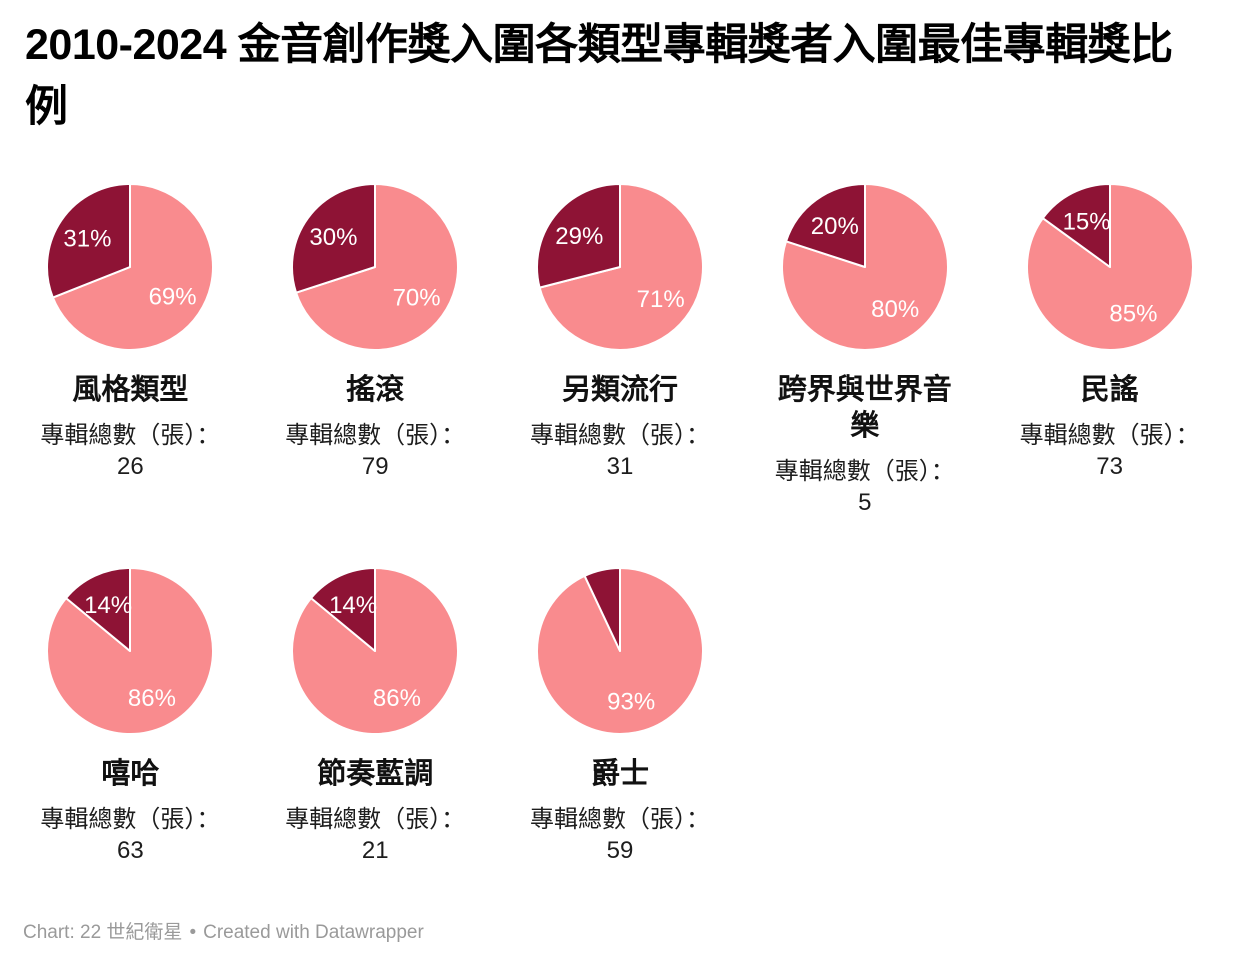 The height and width of the screenshot is (976, 1240). I want to click on slice-percentage-label: 80%, so click(895, 309).